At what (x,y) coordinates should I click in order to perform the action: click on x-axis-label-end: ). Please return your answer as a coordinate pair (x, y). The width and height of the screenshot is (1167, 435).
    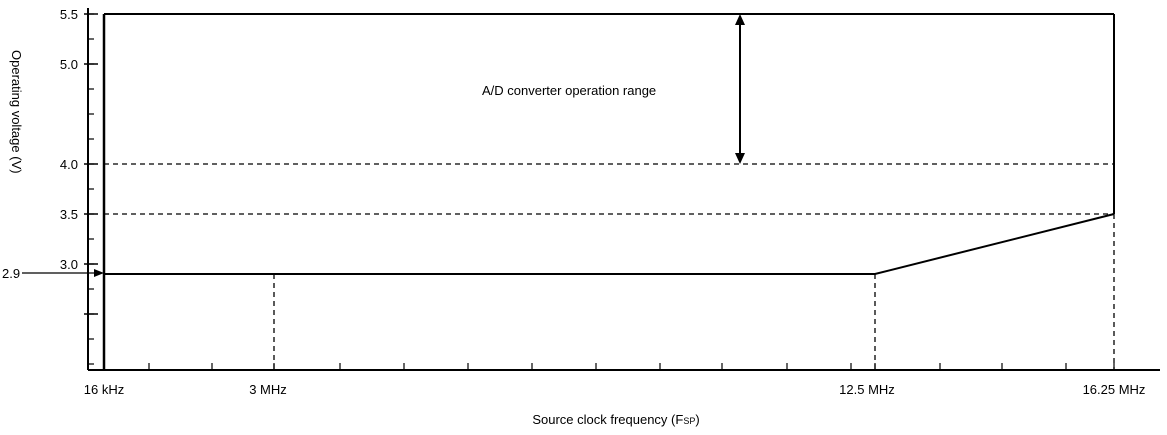
    Looking at the image, I should click on (697, 419).